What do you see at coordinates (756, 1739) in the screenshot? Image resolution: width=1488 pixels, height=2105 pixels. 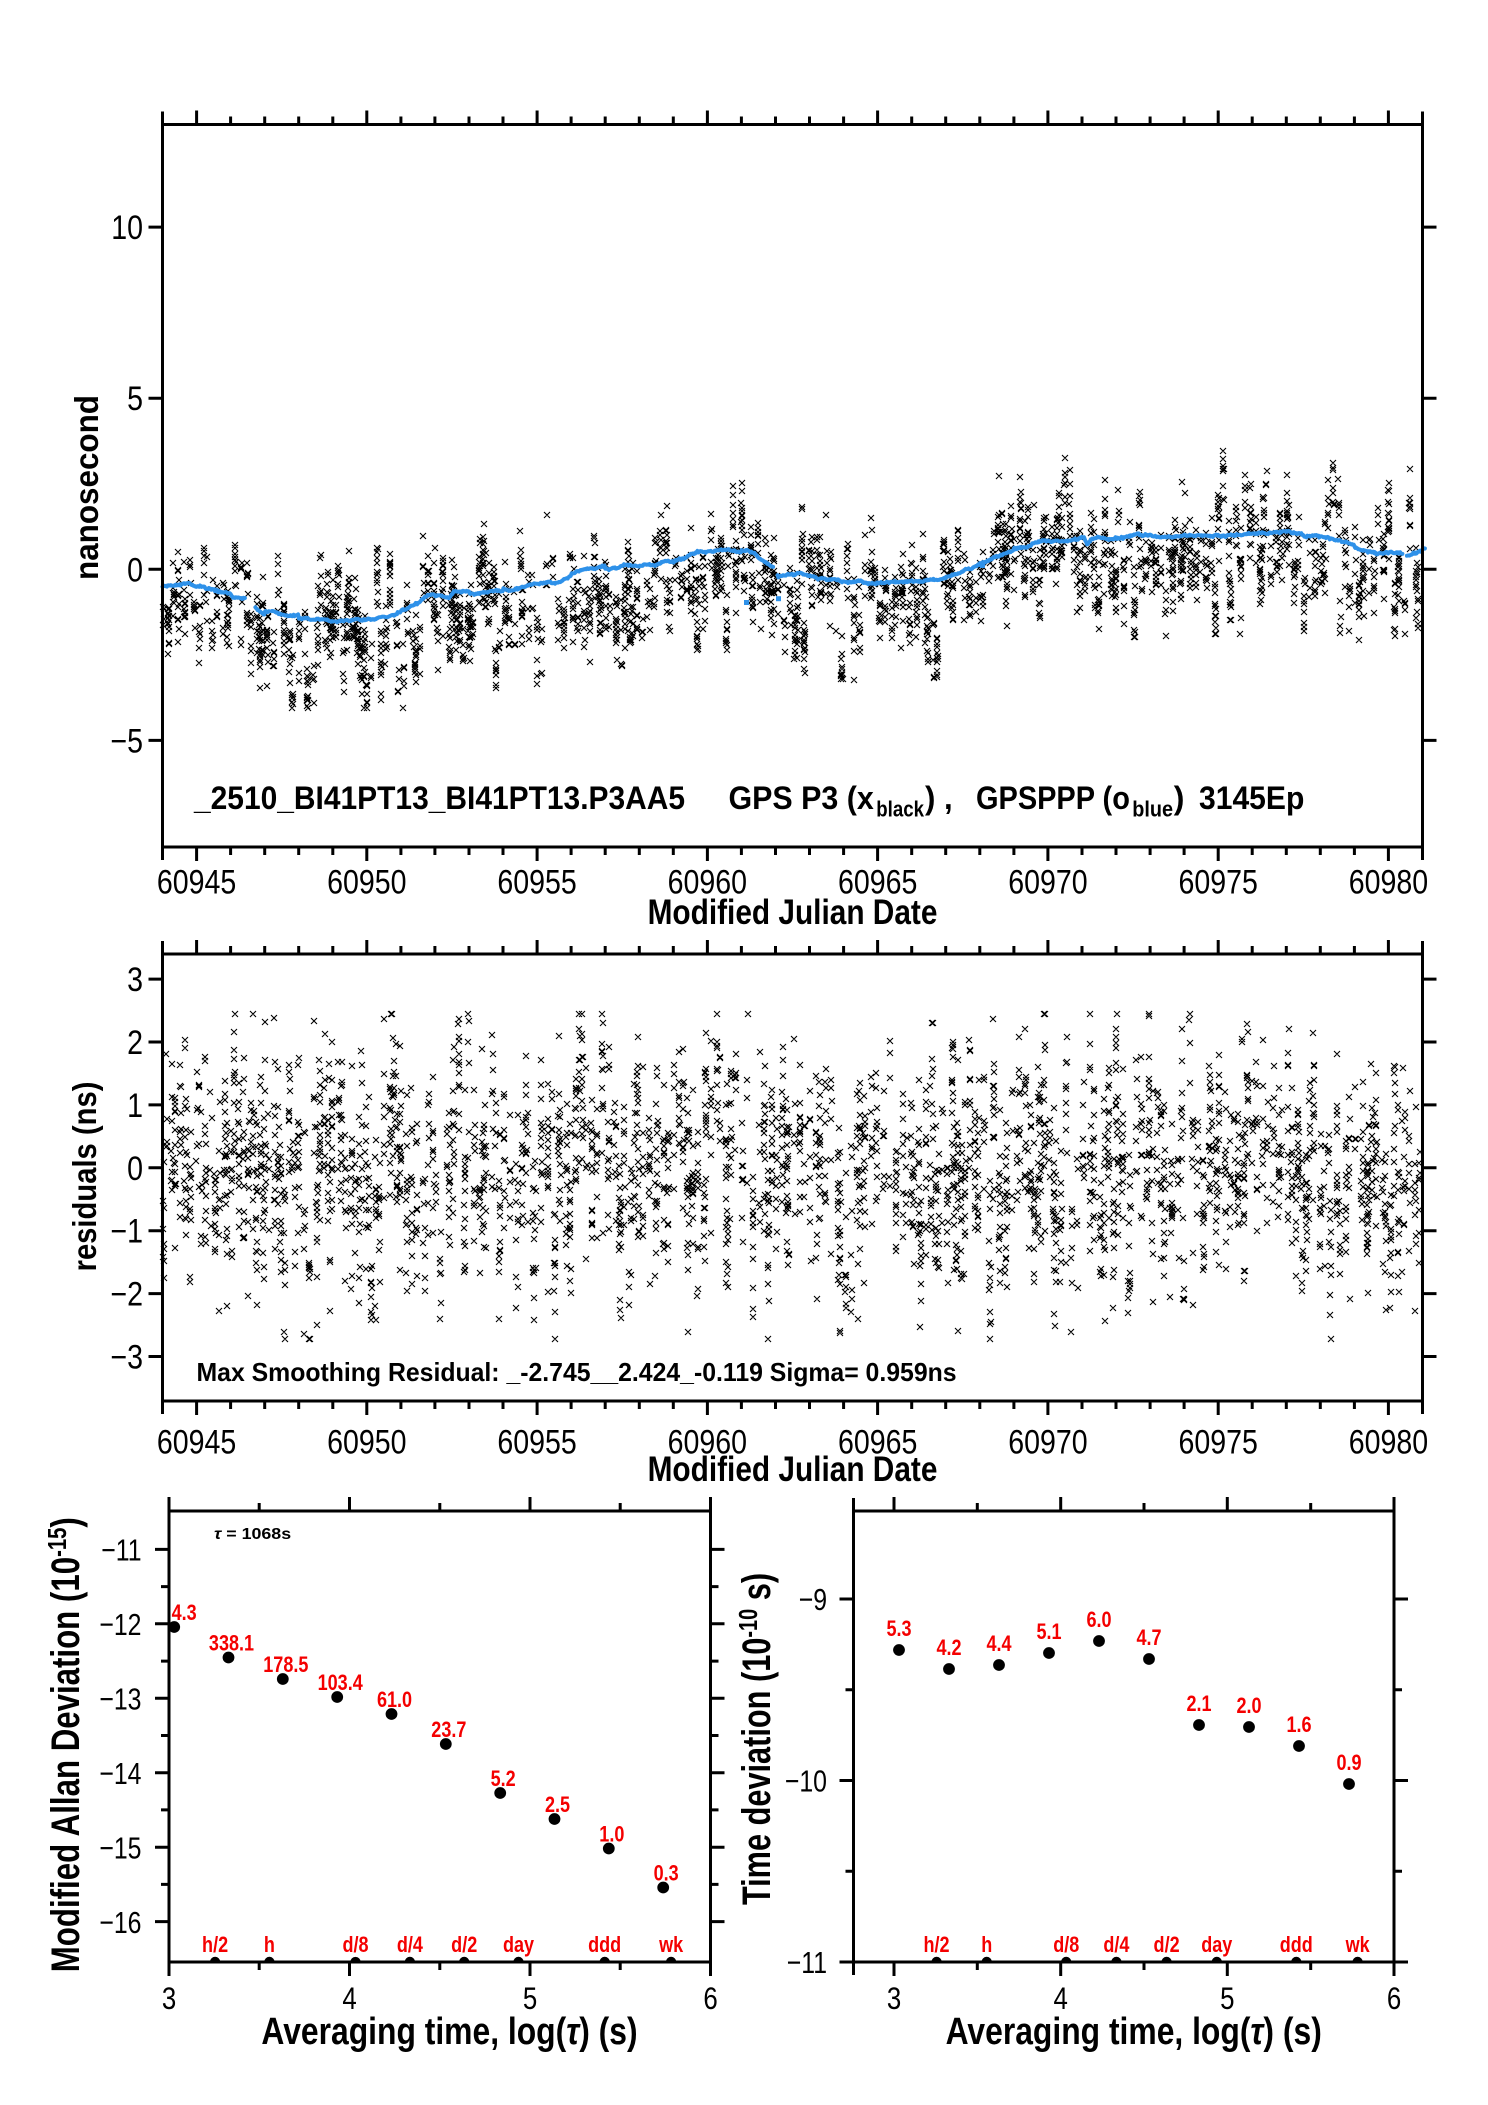 I see `svg-text: Time deviation (10-10 s)` at bounding box center [756, 1739].